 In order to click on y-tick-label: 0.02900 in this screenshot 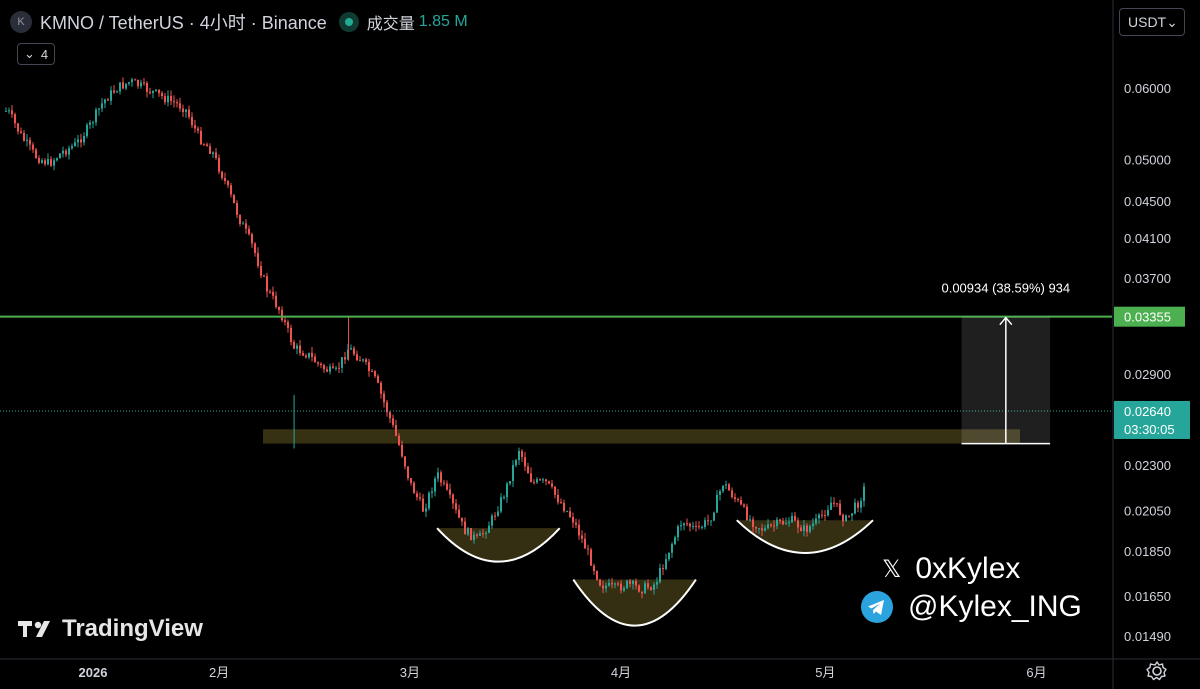, I will do `click(1147, 374)`.